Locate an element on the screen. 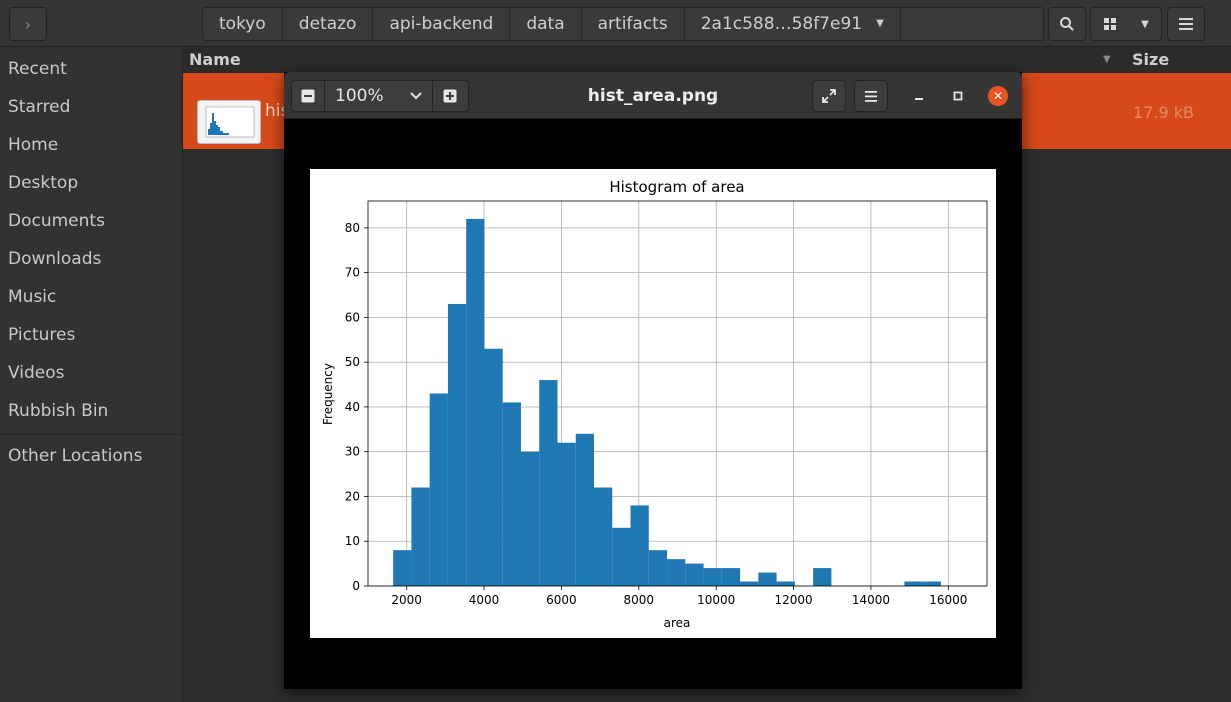 This screenshot has height=702, width=1231. file-size: 17.9 kB is located at coordinates (1163, 112).